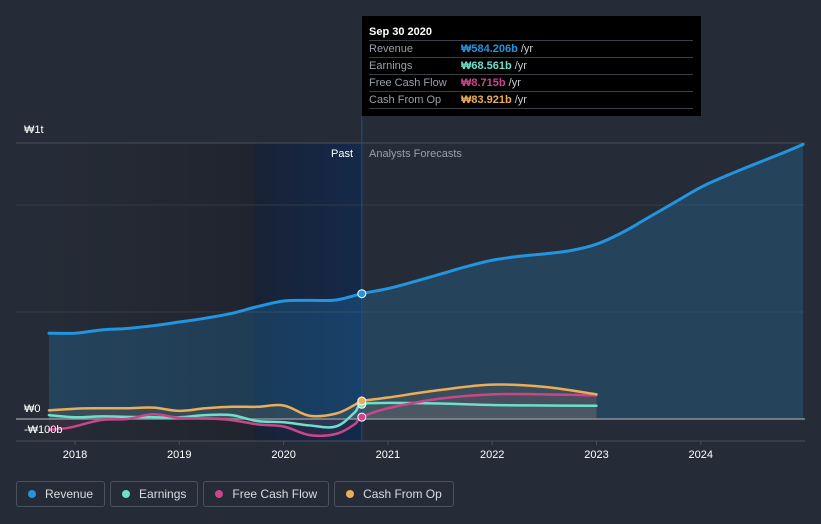 Image resolution: width=821 pixels, height=524 pixels. Describe the element at coordinates (391, 49) in the screenshot. I see `tooltip-label: Revenue` at that location.